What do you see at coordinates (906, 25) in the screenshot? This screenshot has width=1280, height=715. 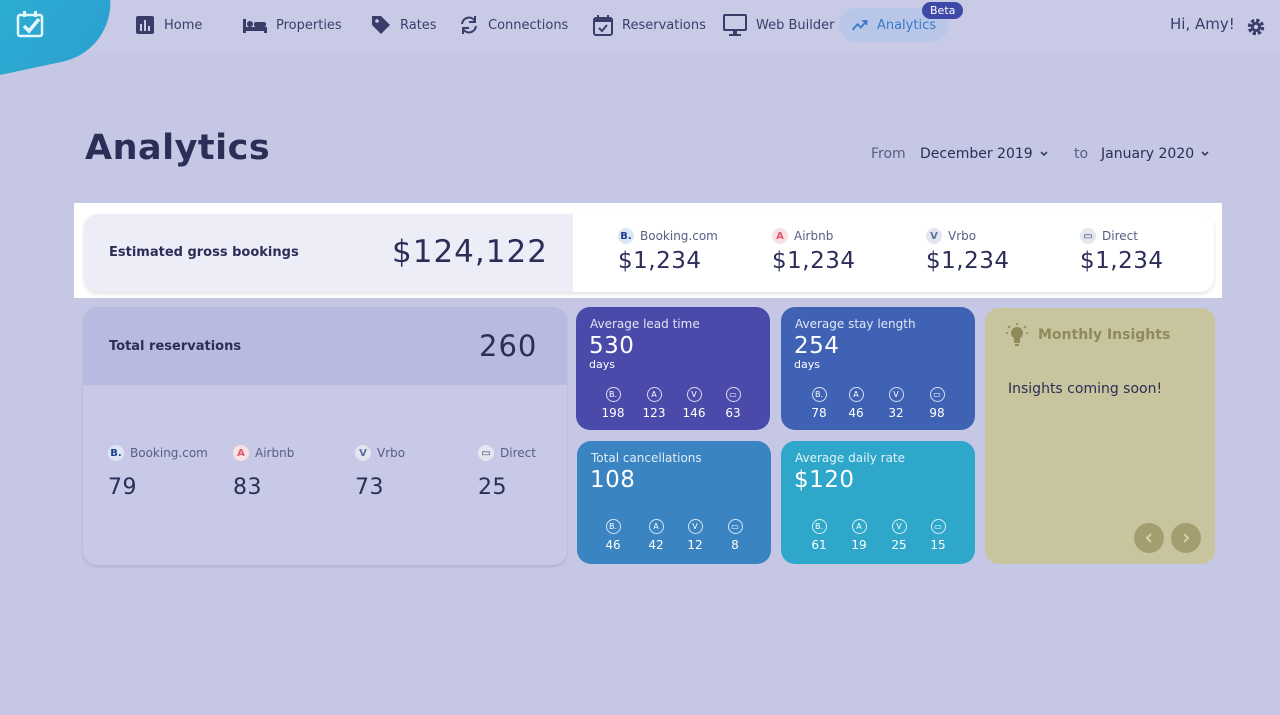 I see `nav-analytics-label: Analytics` at bounding box center [906, 25].